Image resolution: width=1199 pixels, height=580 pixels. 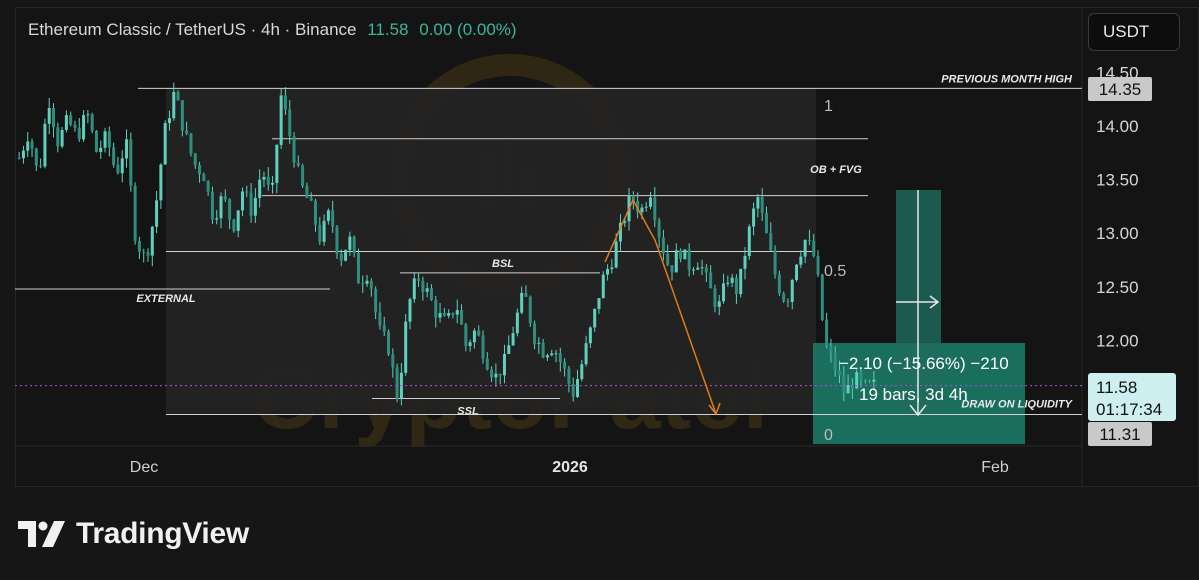 I want to click on badge-current-price: 11.58 01:17:34, so click(x=1132, y=397).